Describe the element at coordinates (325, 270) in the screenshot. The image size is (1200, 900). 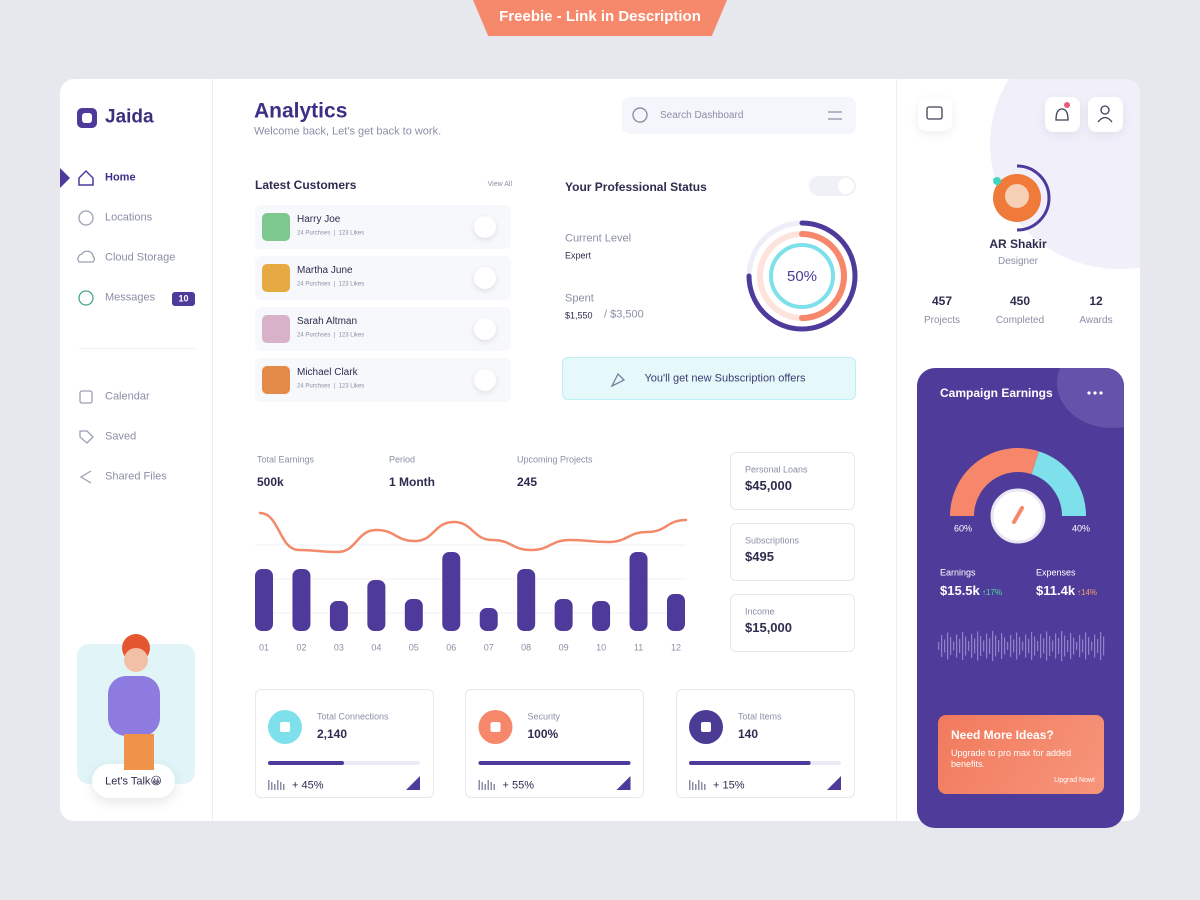
I see `customer-name: Martha June` at that location.